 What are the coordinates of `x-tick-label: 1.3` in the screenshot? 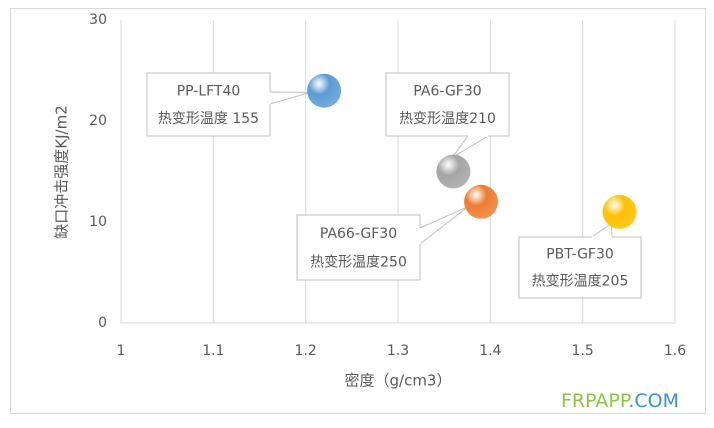 It's located at (398, 351).